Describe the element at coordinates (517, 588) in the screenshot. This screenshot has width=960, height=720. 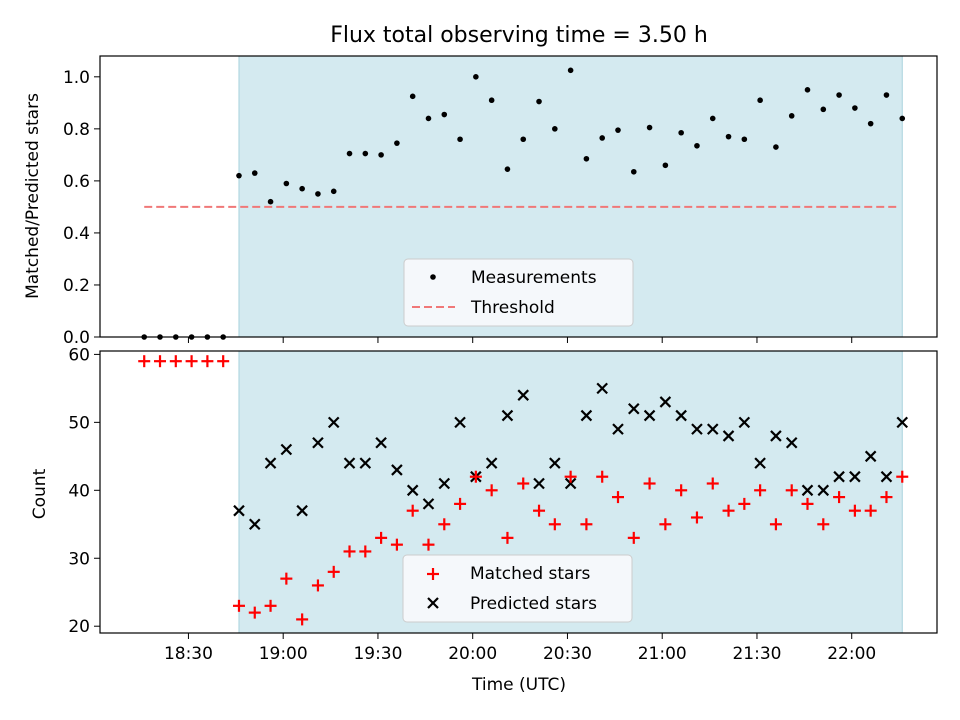
I see `bottom-legend: Matched stars Predicted stars` at that location.